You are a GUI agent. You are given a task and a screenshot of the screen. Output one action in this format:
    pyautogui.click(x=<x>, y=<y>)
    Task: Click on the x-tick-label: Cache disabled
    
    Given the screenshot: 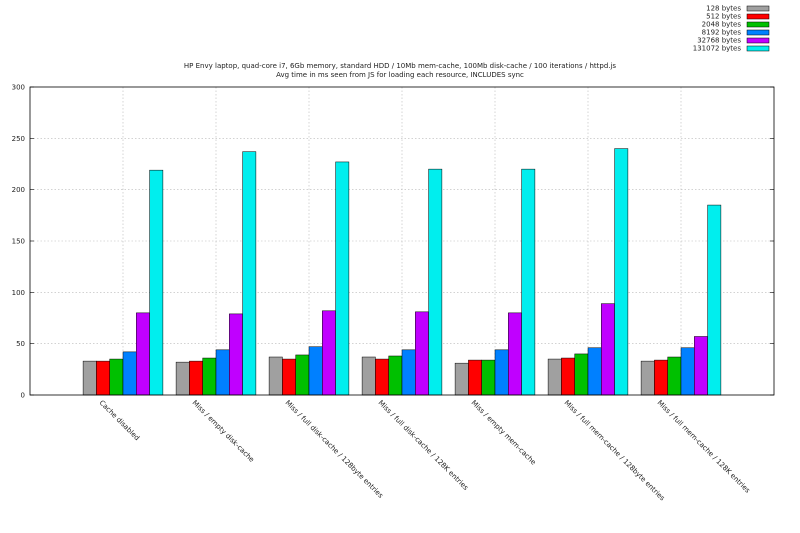 What is the action you would take?
    pyautogui.click(x=119, y=420)
    